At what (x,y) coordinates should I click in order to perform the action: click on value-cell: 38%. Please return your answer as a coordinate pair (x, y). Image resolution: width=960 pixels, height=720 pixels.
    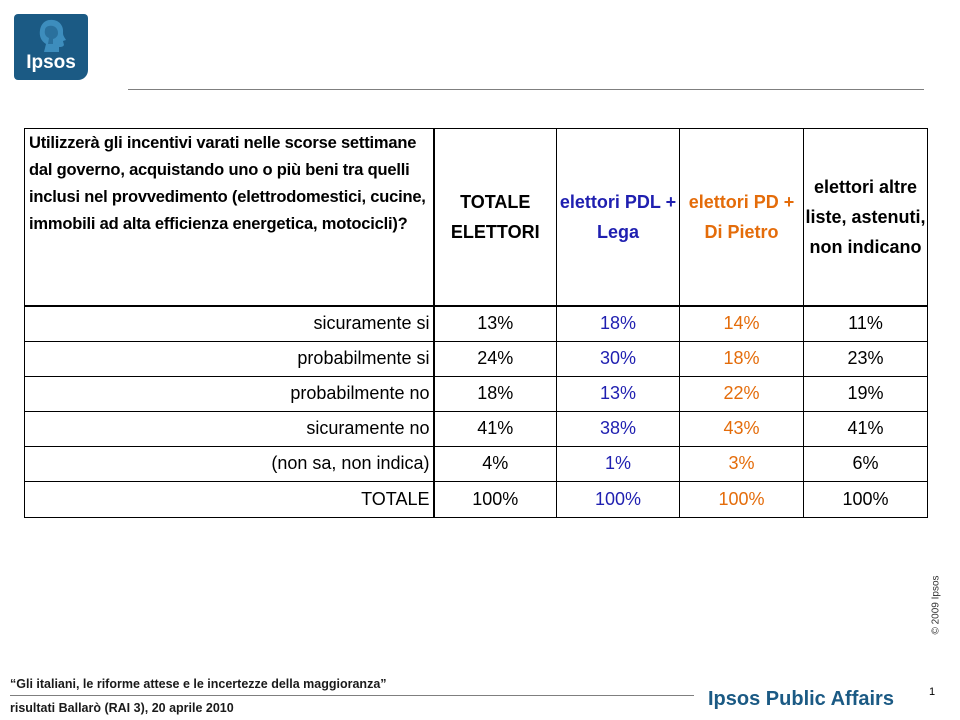
    Looking at the image, I should click on (618, 428).